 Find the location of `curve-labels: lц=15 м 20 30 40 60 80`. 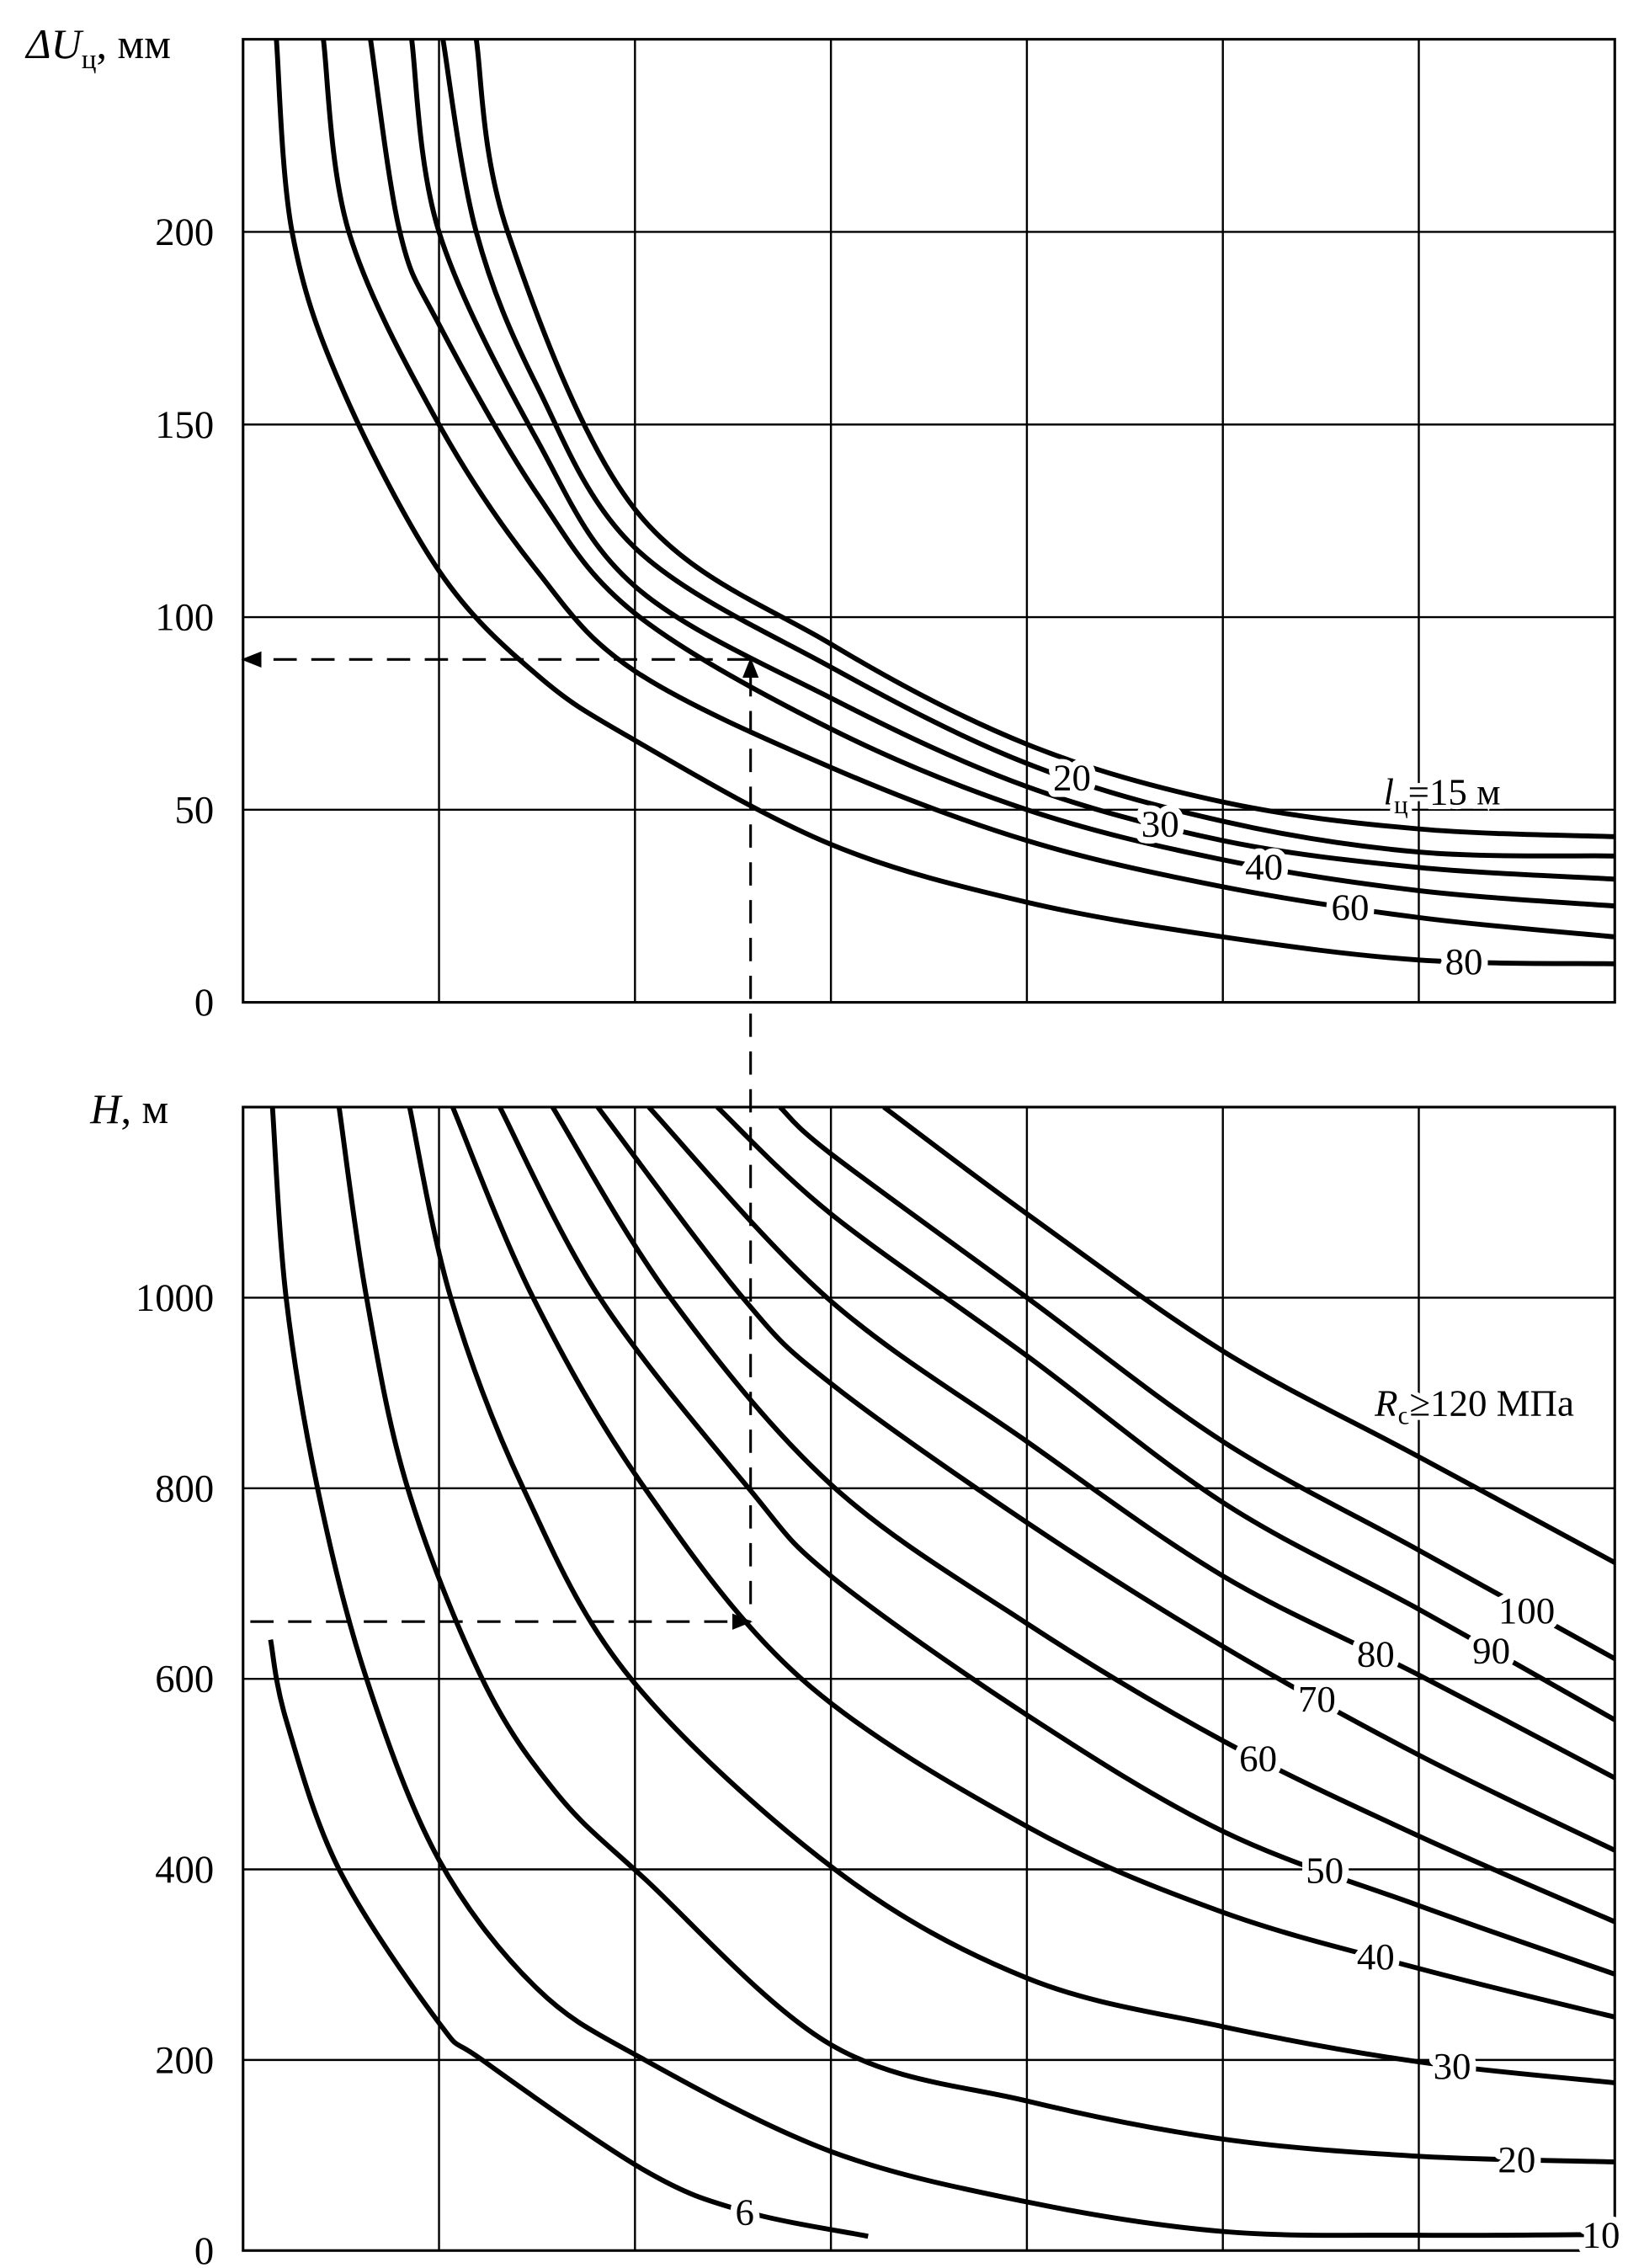

curve-labels: lц=15 м 20 30 40 60 80 is located at coordinates (1275, 869).